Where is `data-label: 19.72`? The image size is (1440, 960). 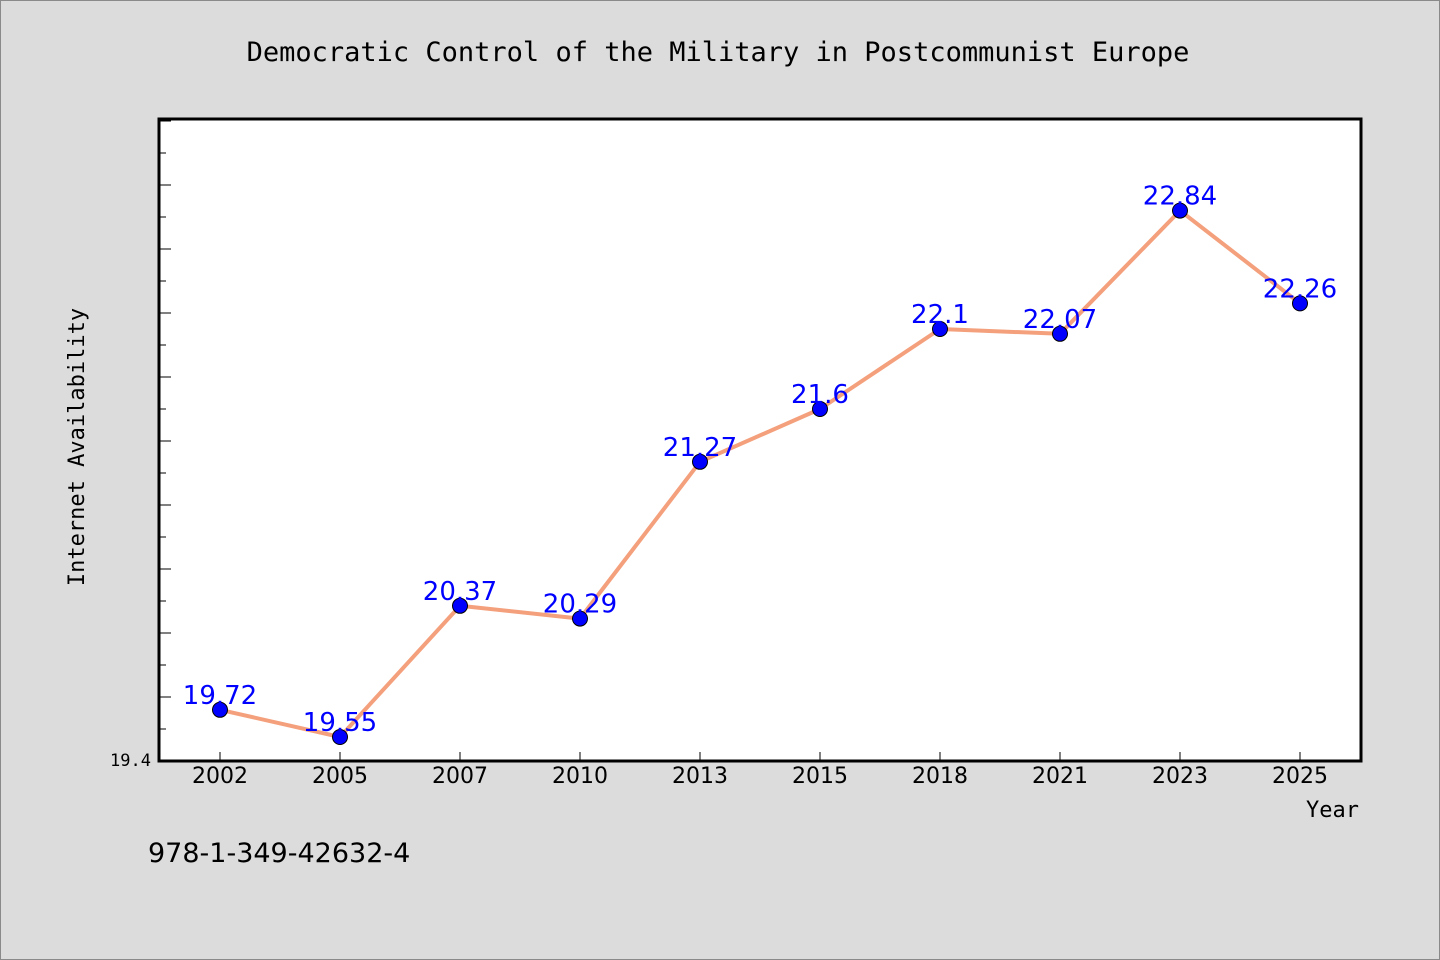
data-label: 19.72 is located at coordinates (220, 696).